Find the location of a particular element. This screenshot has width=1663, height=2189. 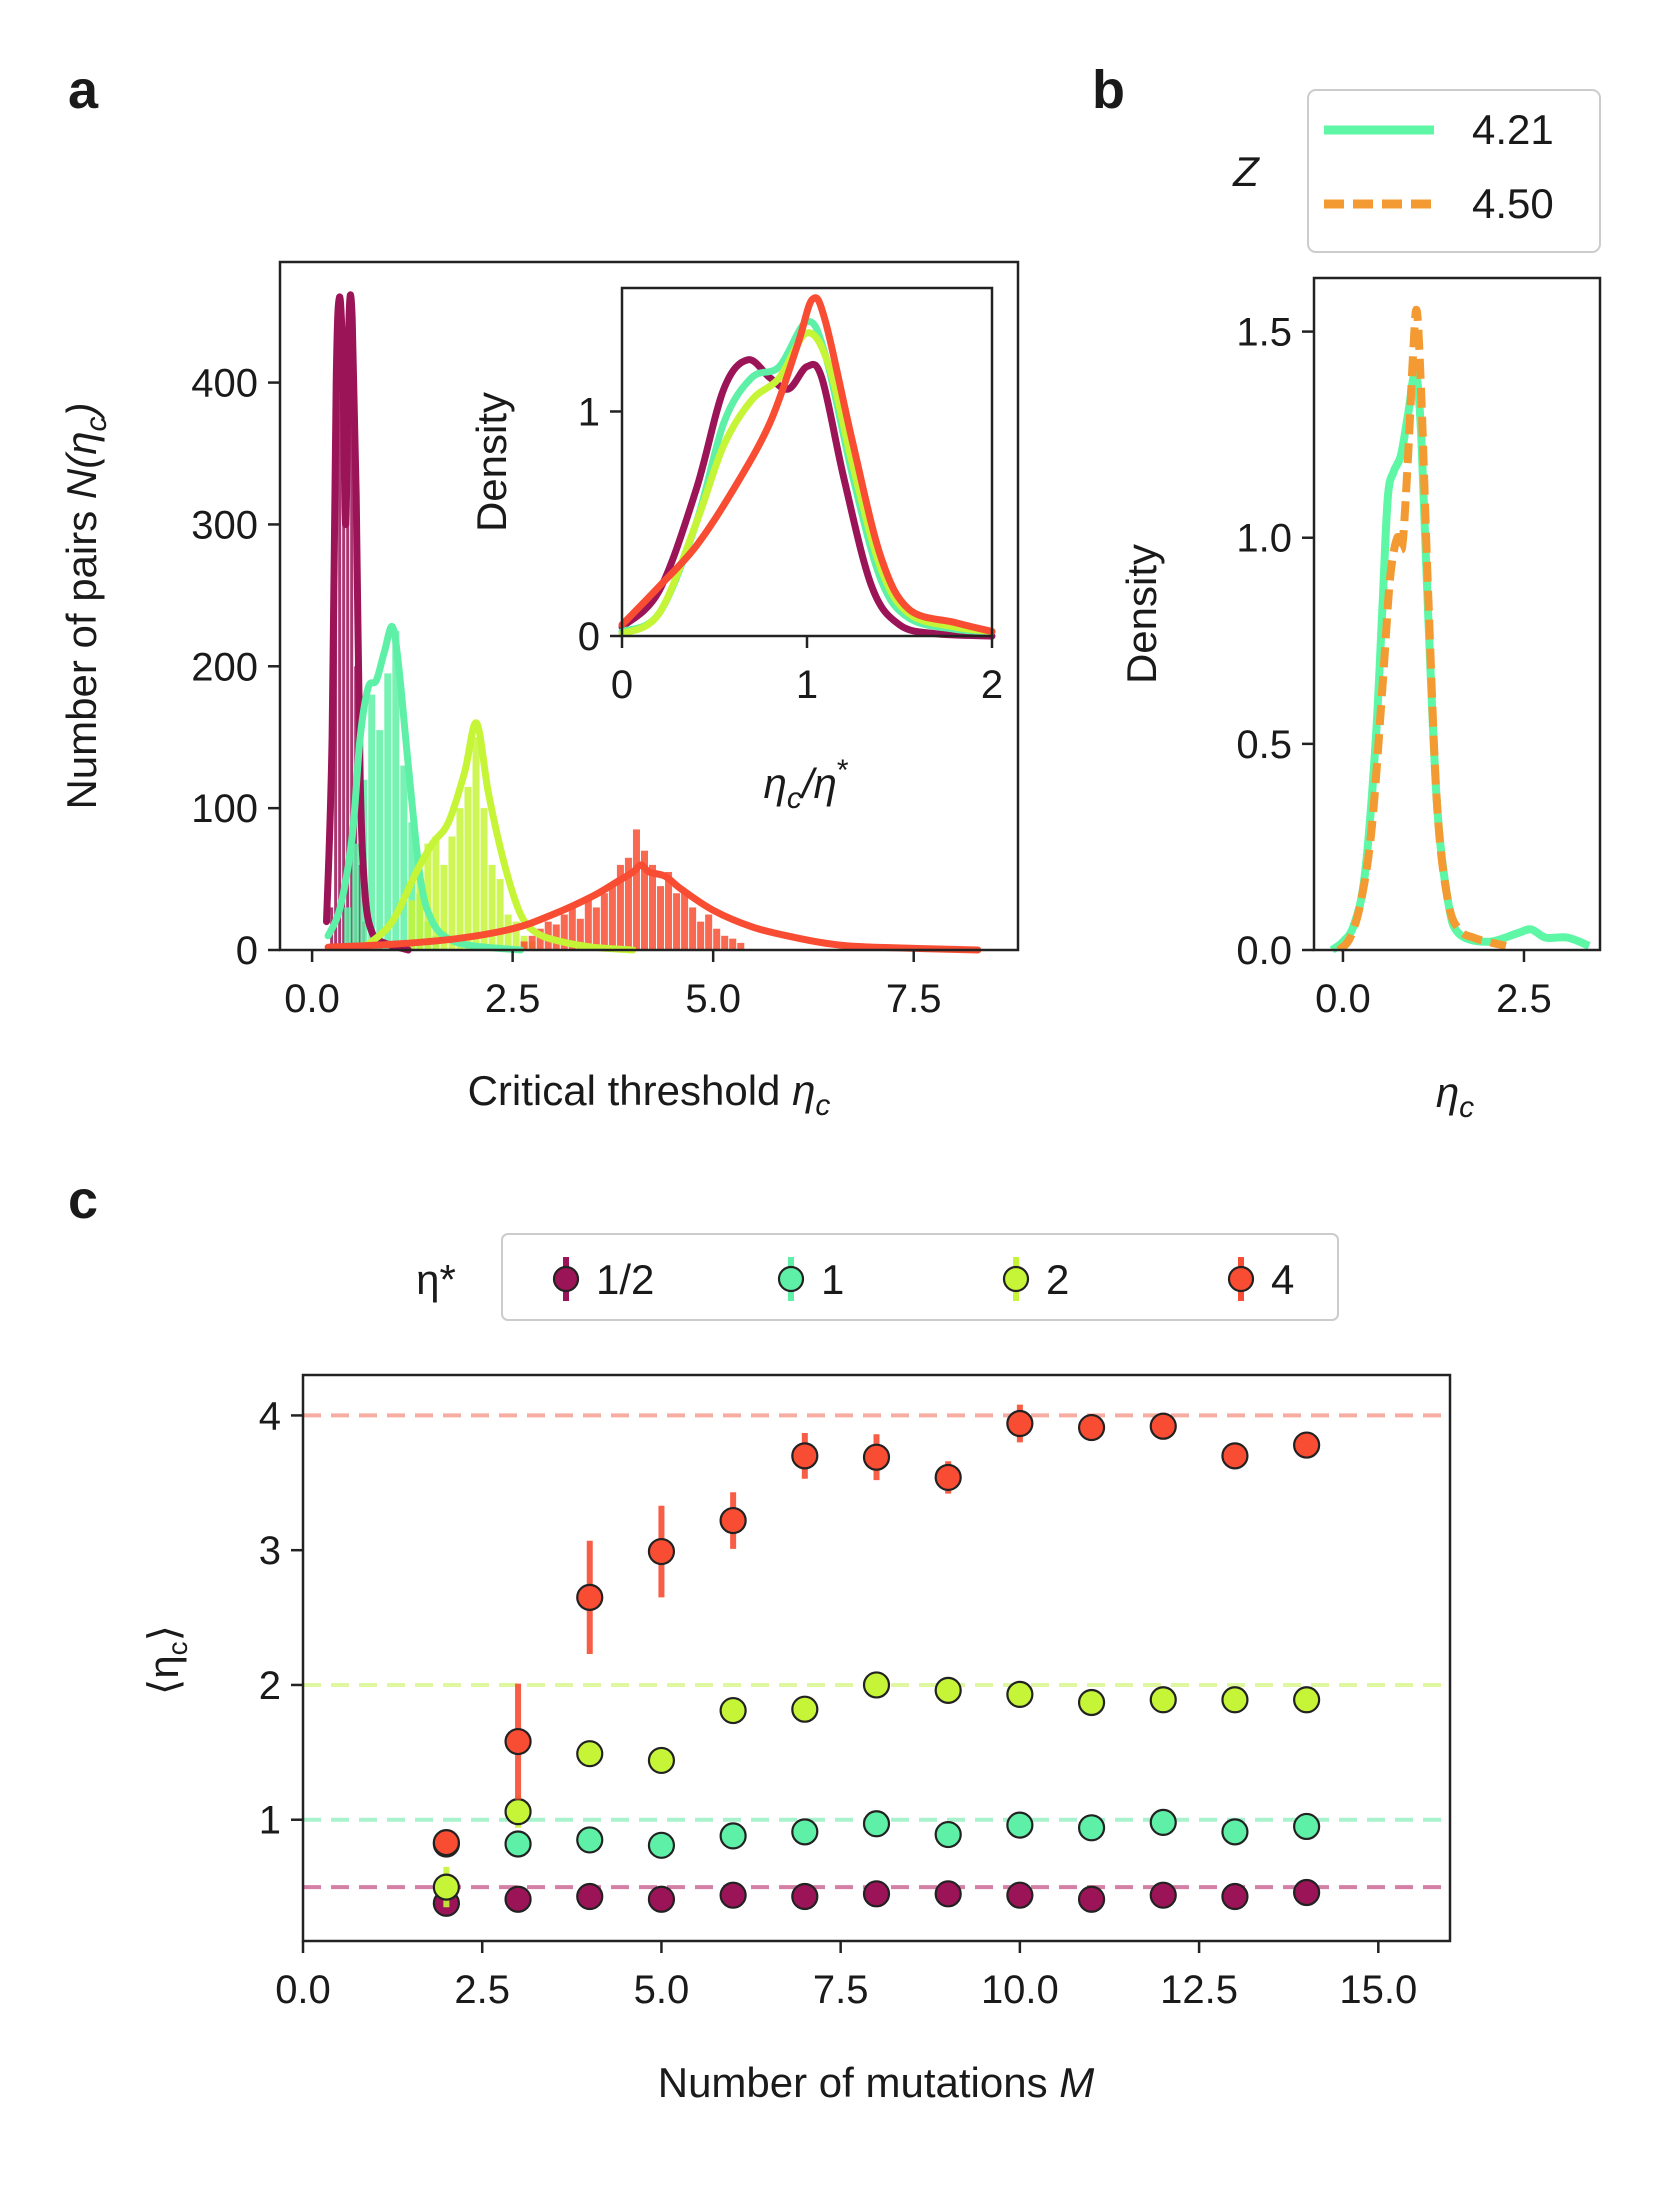

panel-b-ytick-label-0: 0.0 is located at coordinates (1264, 951).